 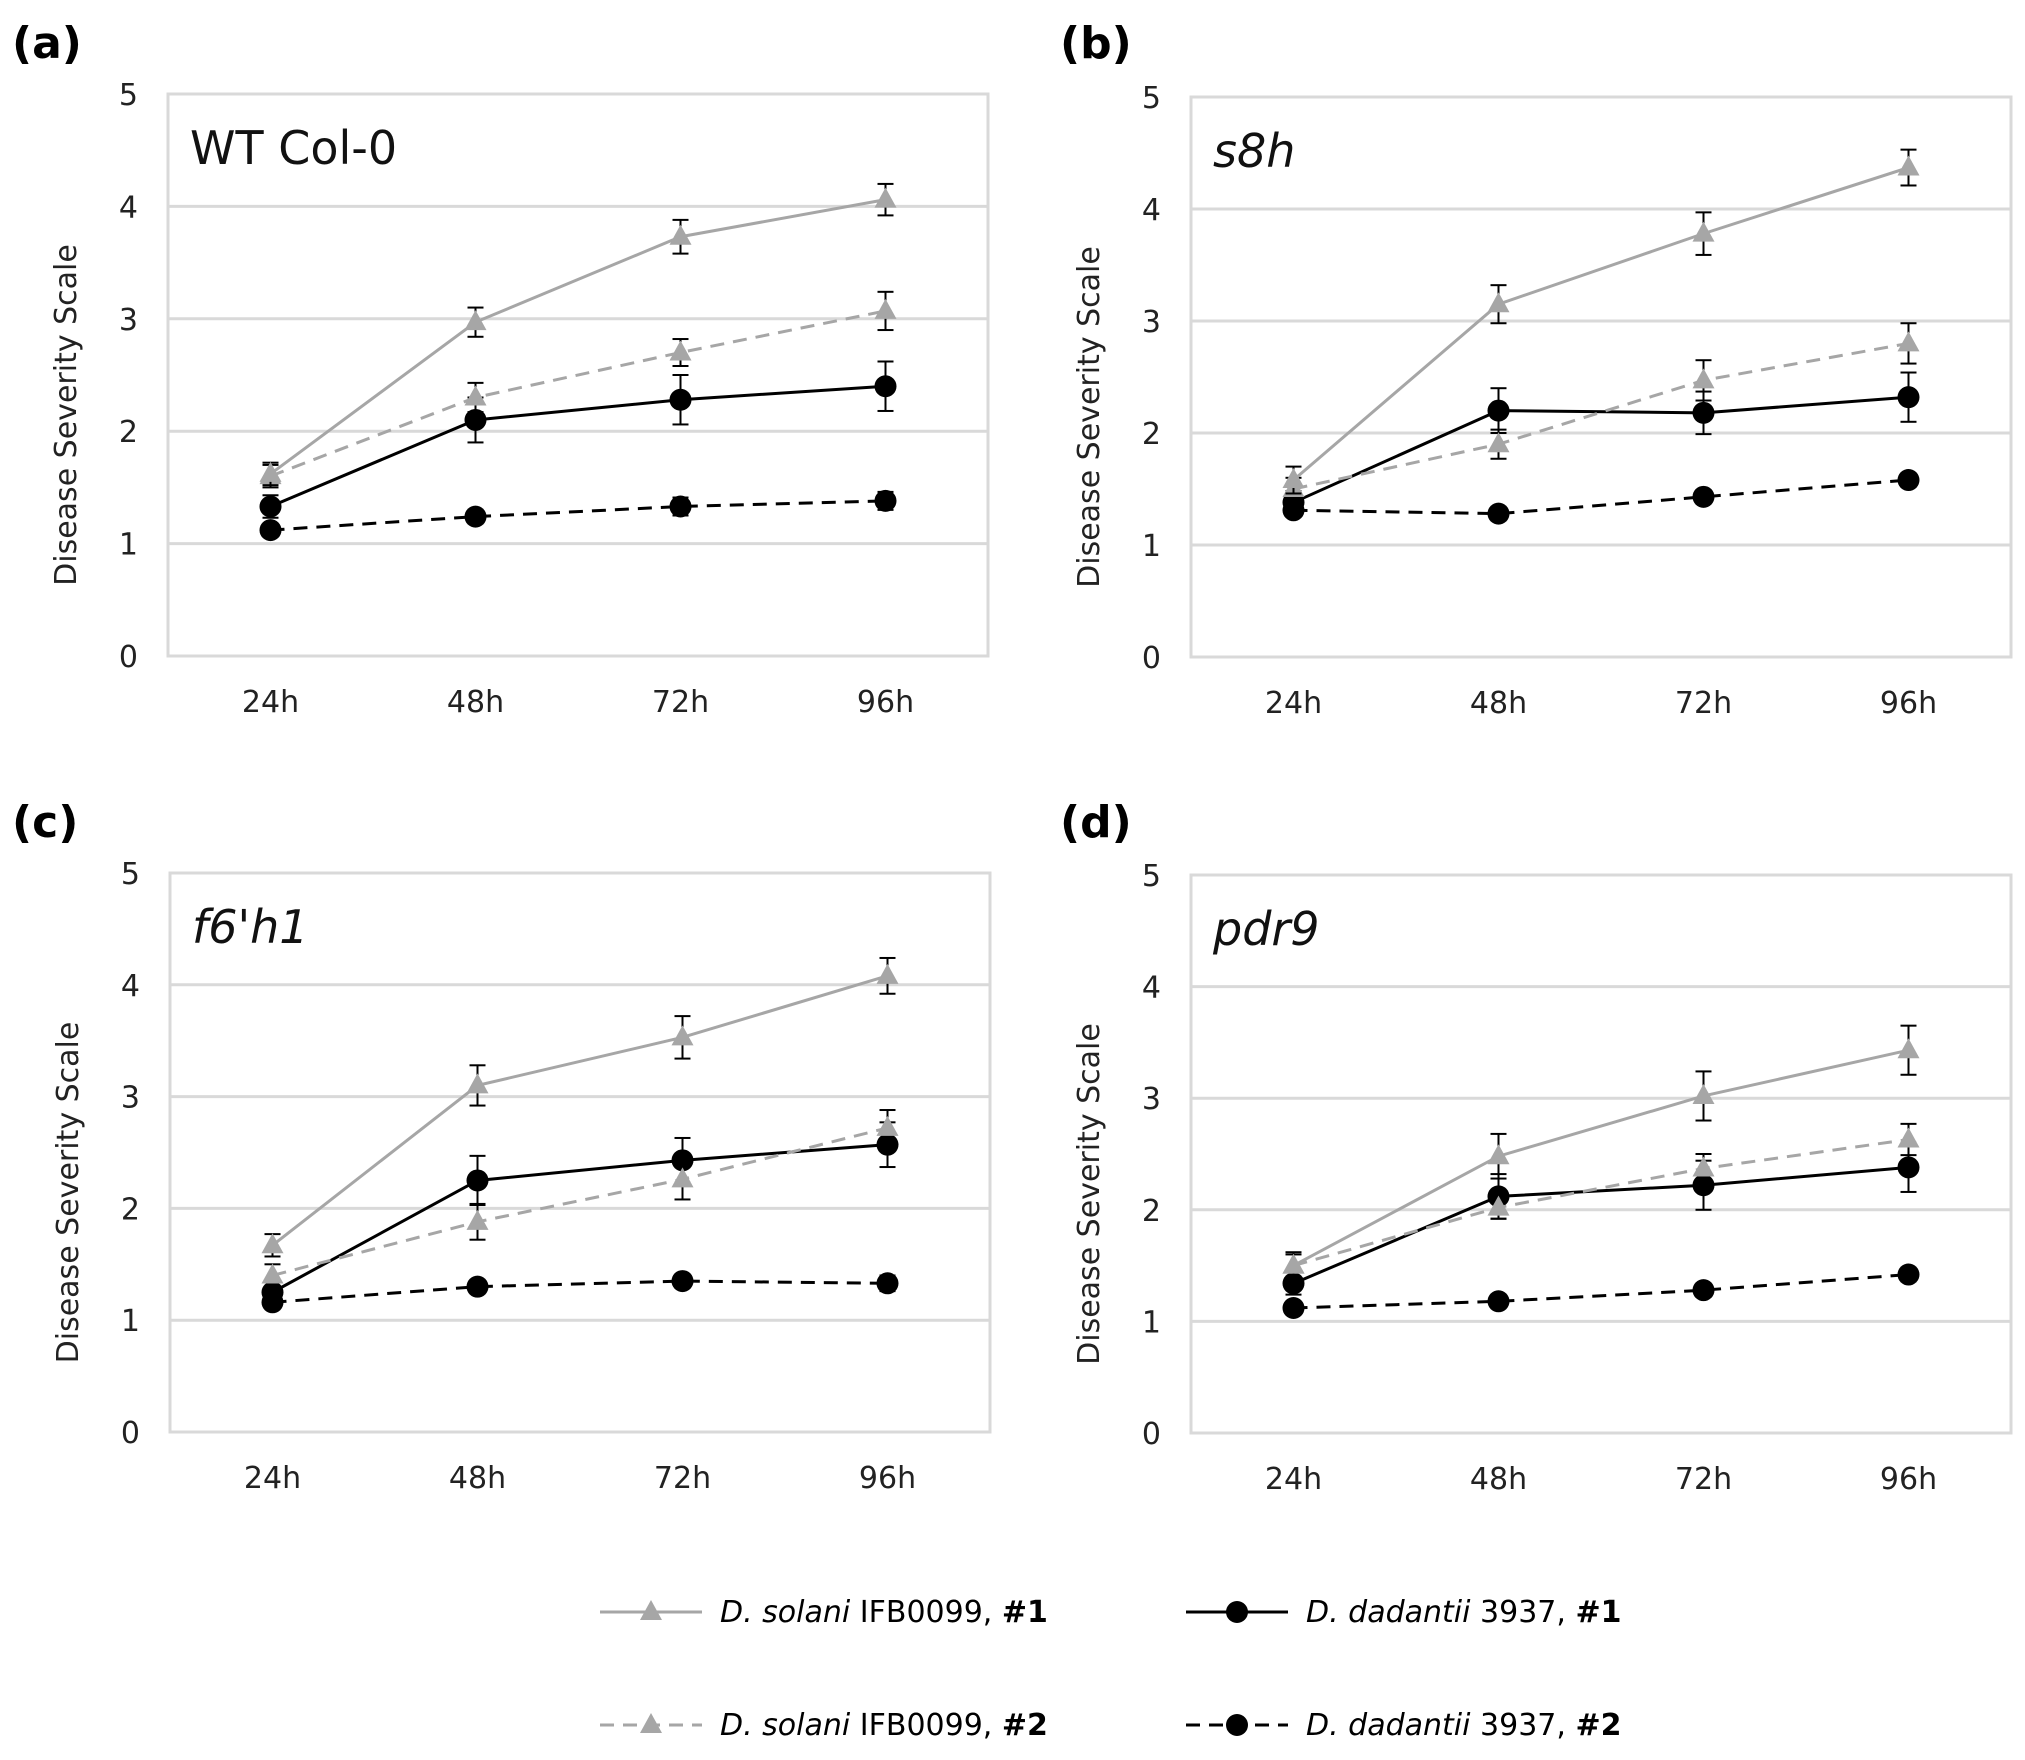 I want to click on plot-area, so click(x=1601, y=1154).